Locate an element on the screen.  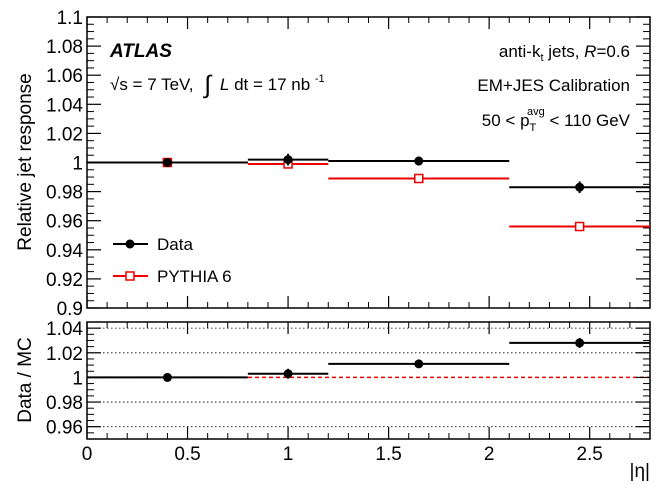
ratio-y-axis-label: Data / MC is located at coordinates (25, 380).